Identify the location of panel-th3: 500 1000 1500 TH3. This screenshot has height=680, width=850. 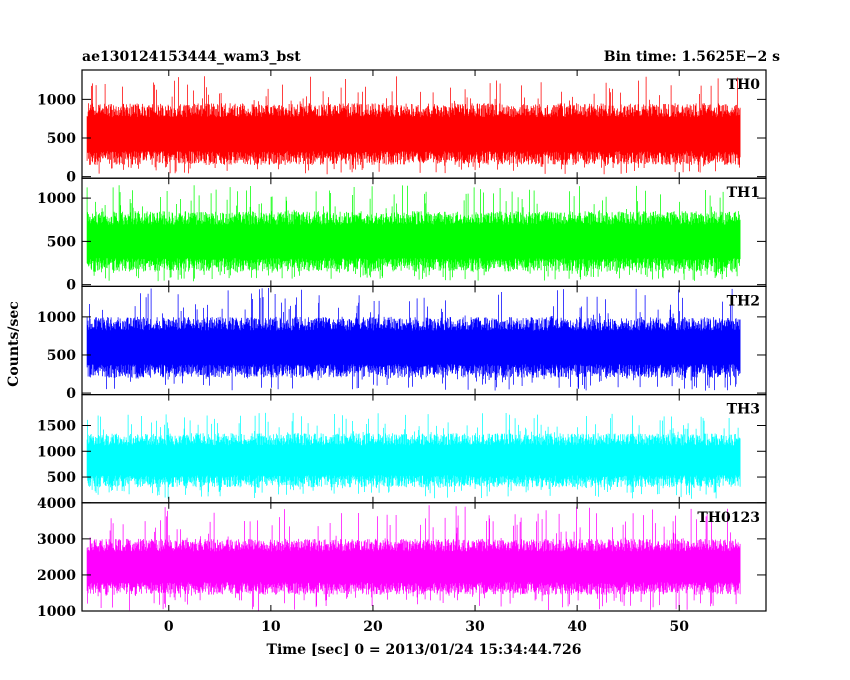
(402, 449).